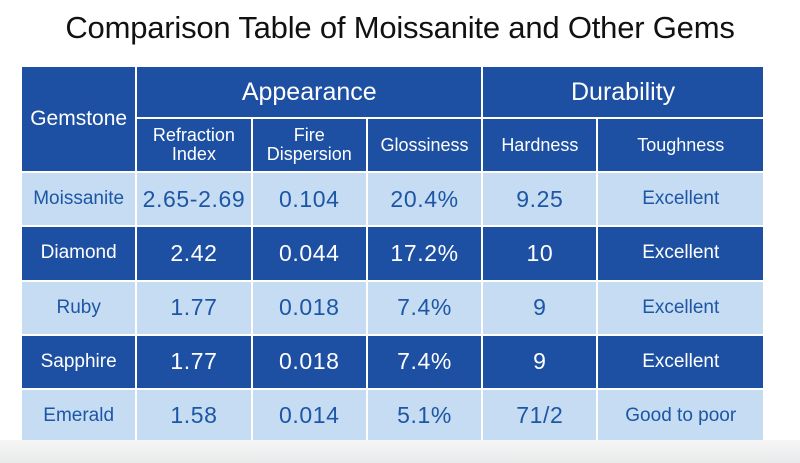  Describe the element at coordinates (79, 253) in the screenshot. I see `cell-gem: Diamond` at that location.